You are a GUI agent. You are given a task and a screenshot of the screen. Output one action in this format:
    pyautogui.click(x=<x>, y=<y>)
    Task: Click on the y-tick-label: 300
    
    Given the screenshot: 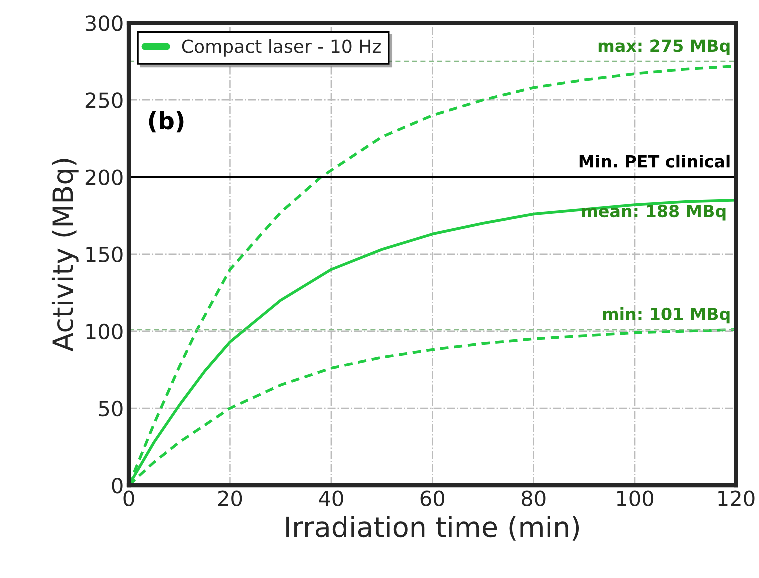 What is the action you would take?
    pyautogui.click(x=104, y=24)
    